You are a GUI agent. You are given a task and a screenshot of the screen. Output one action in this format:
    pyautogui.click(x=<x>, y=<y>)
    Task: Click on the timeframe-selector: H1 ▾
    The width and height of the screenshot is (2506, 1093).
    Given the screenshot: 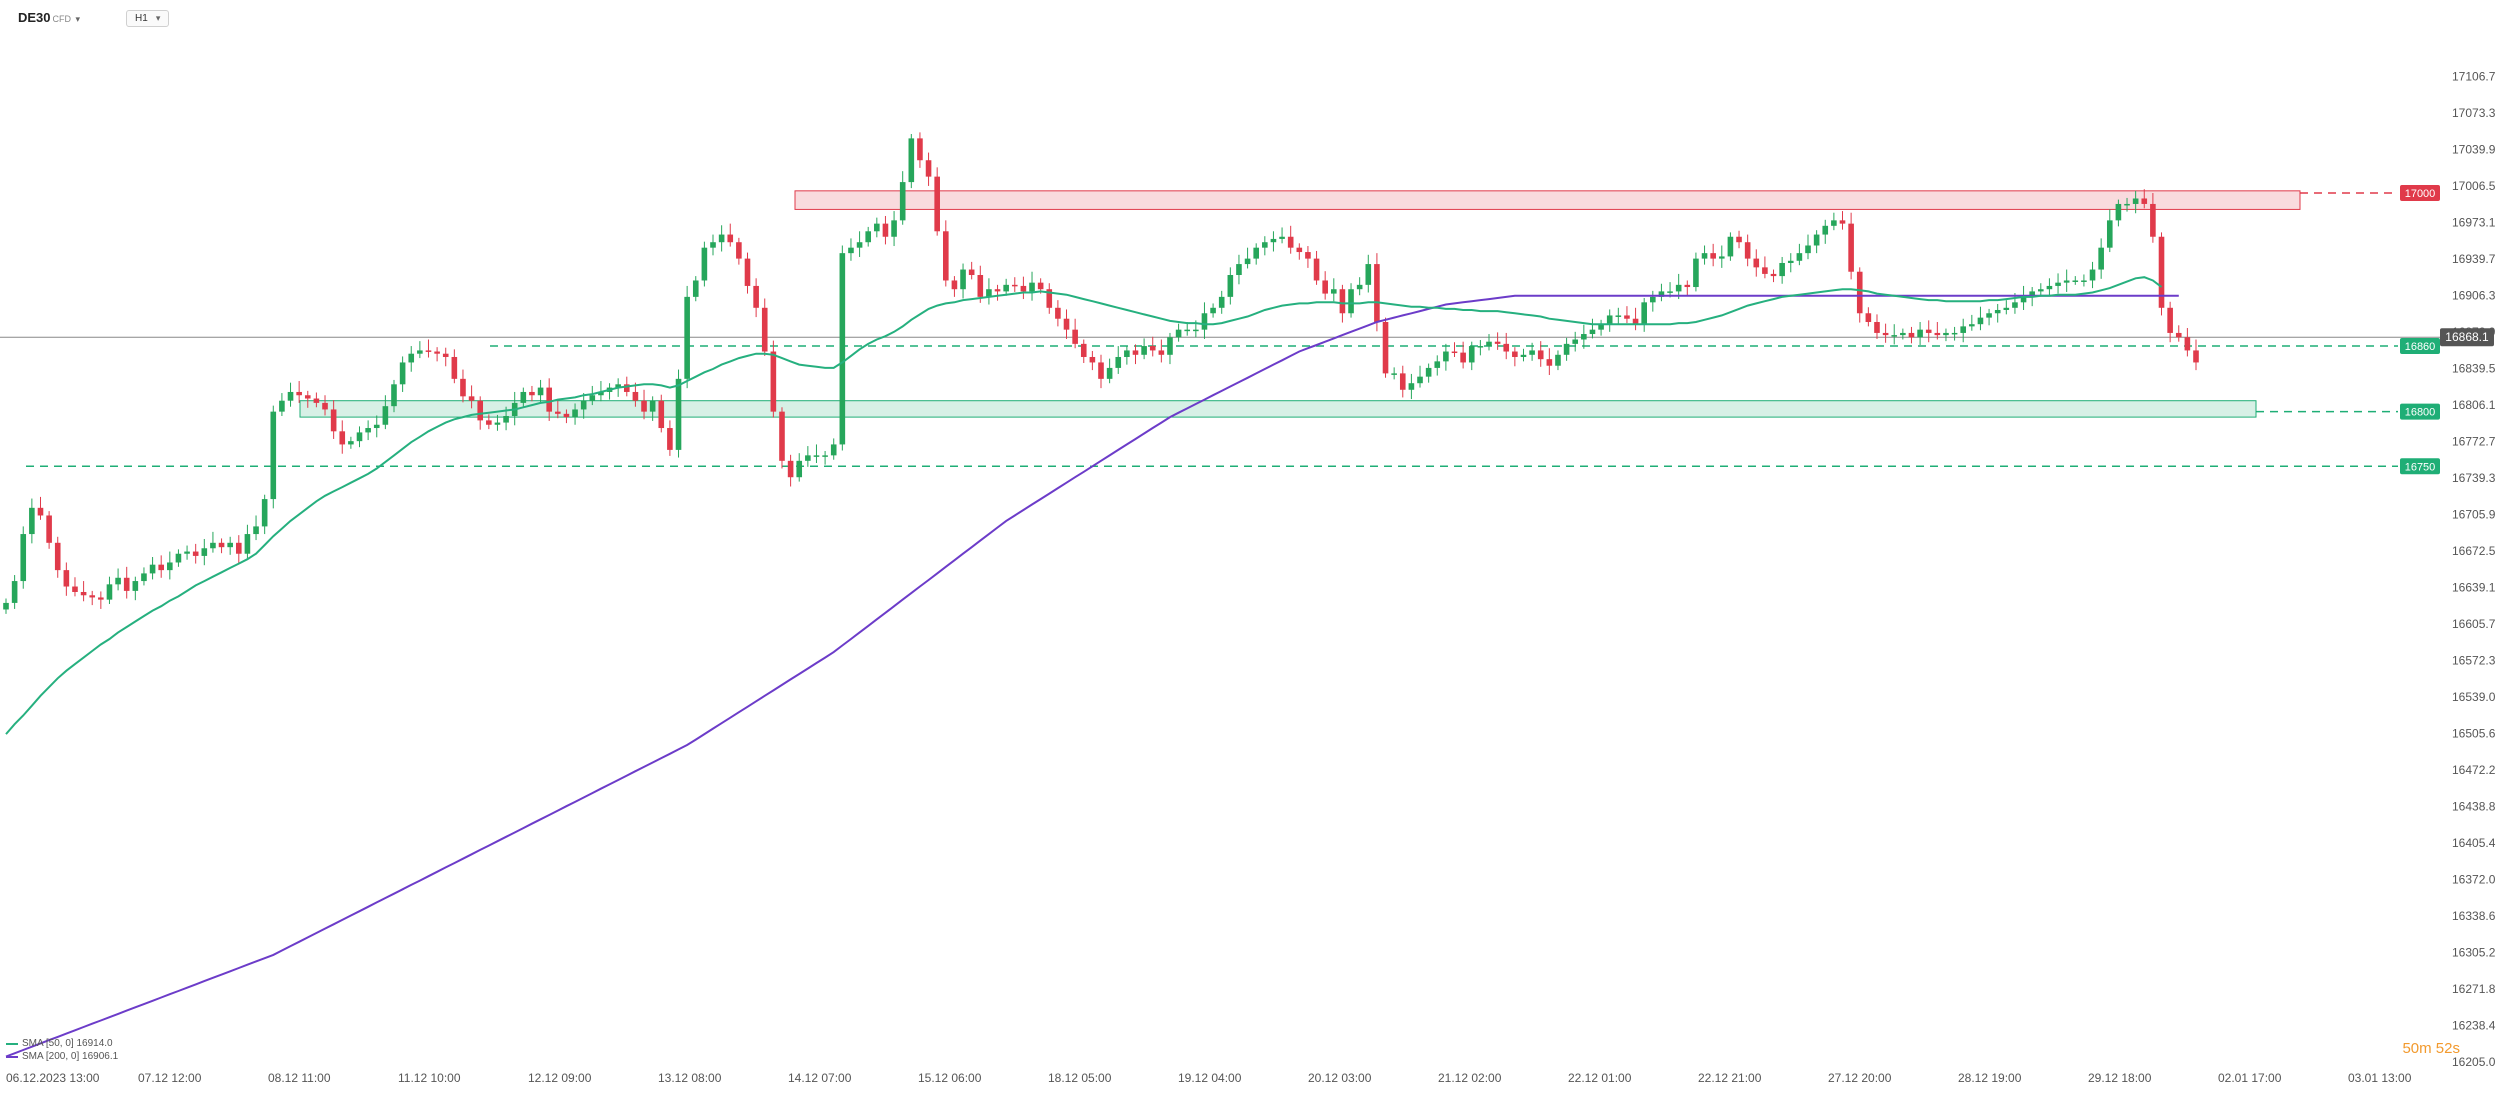 What is the action you would take?
    pyautogui.click(x=148, y=18)
    